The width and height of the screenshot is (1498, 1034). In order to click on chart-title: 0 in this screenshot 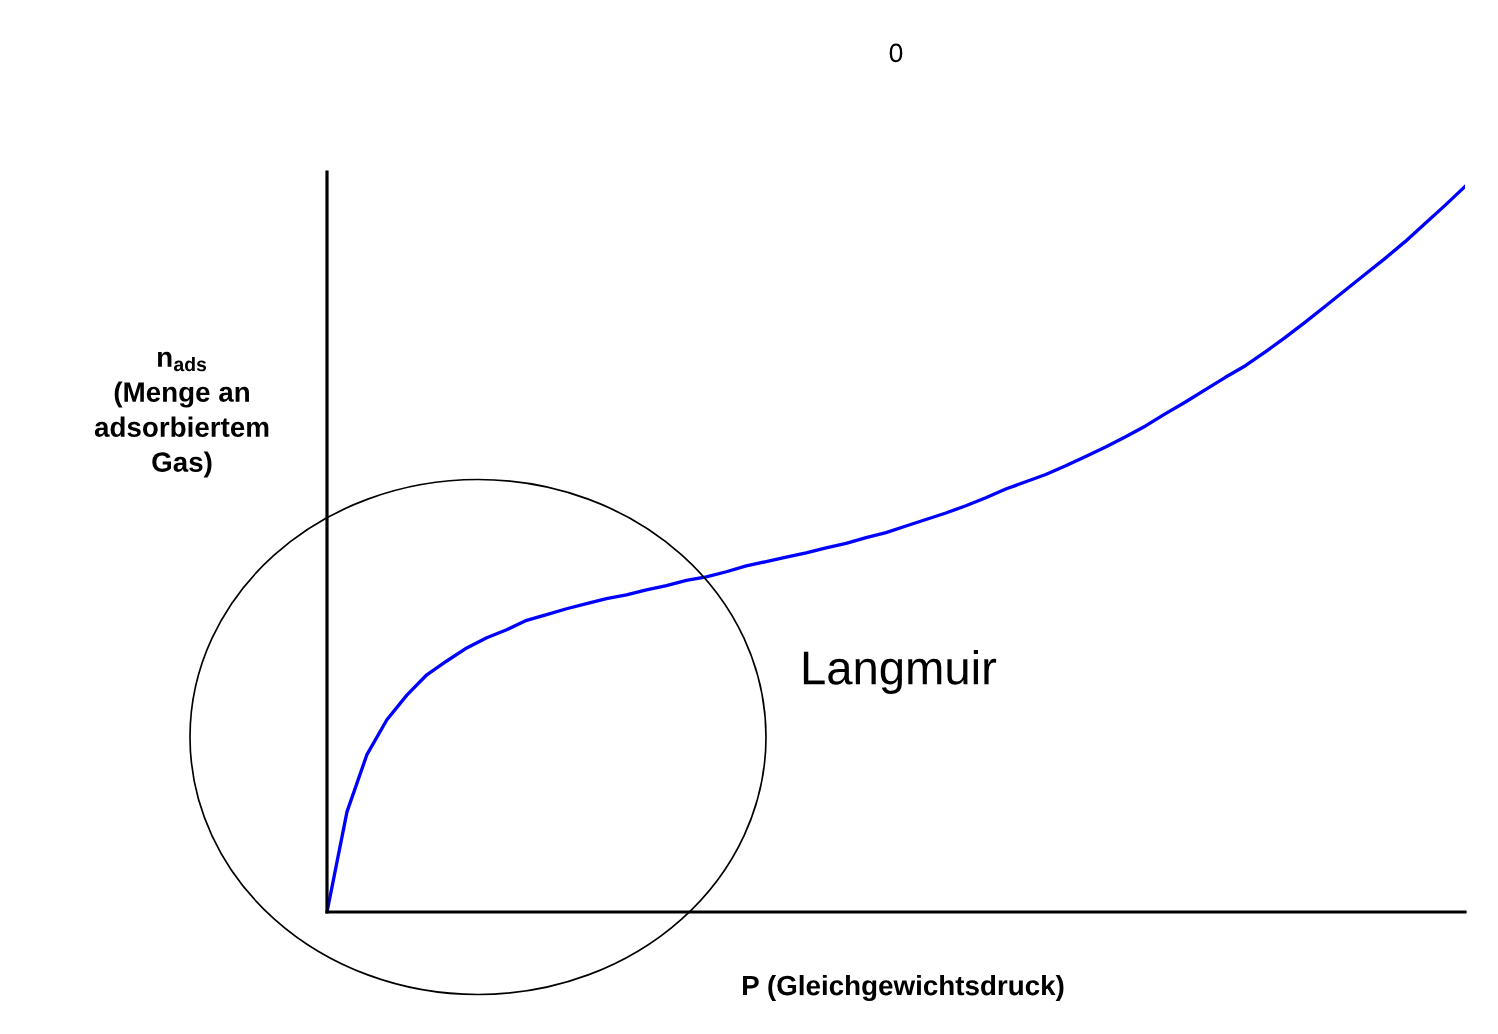, I will do `click(896, 53)`.